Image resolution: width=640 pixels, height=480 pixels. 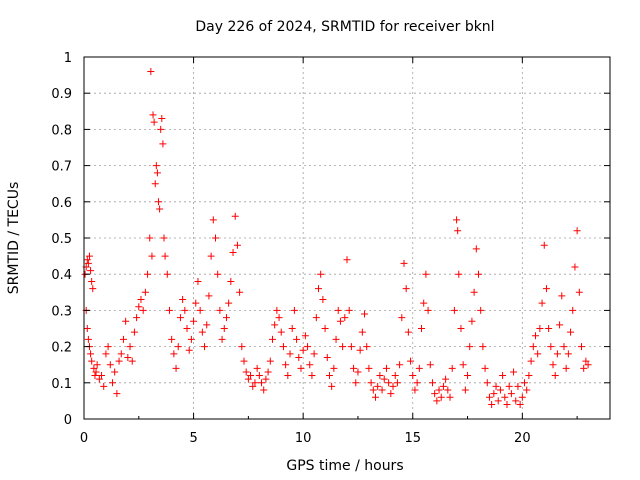 I want to click on y-tick-label: 0.8, so click(x=61, y=130).